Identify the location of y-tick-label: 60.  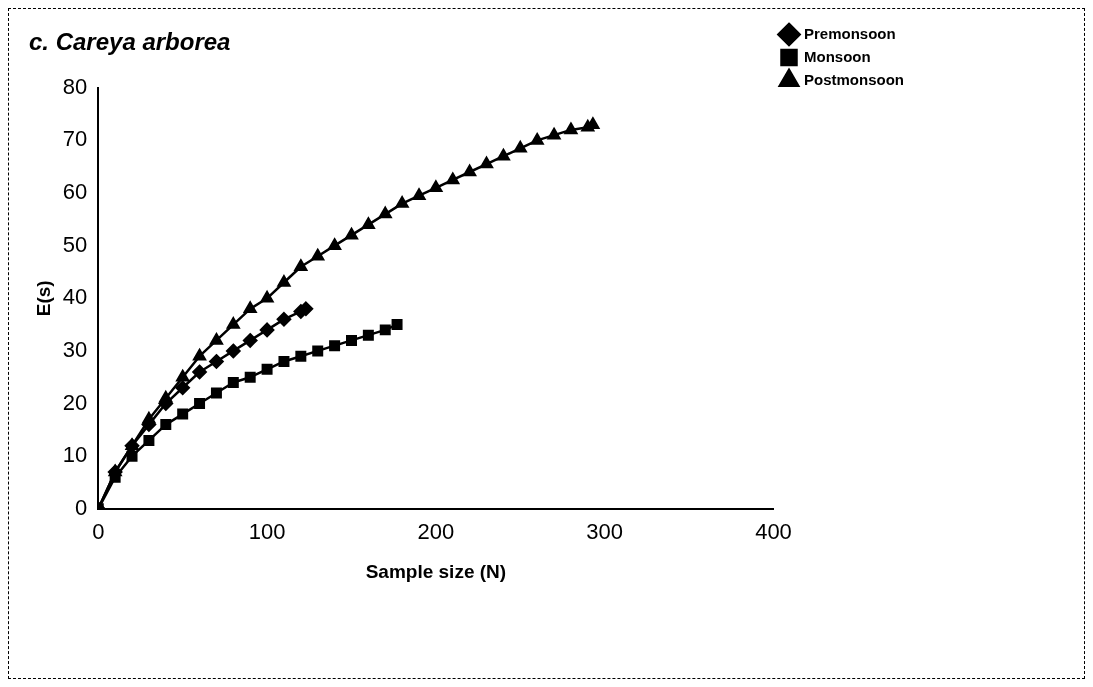
(75, 192).